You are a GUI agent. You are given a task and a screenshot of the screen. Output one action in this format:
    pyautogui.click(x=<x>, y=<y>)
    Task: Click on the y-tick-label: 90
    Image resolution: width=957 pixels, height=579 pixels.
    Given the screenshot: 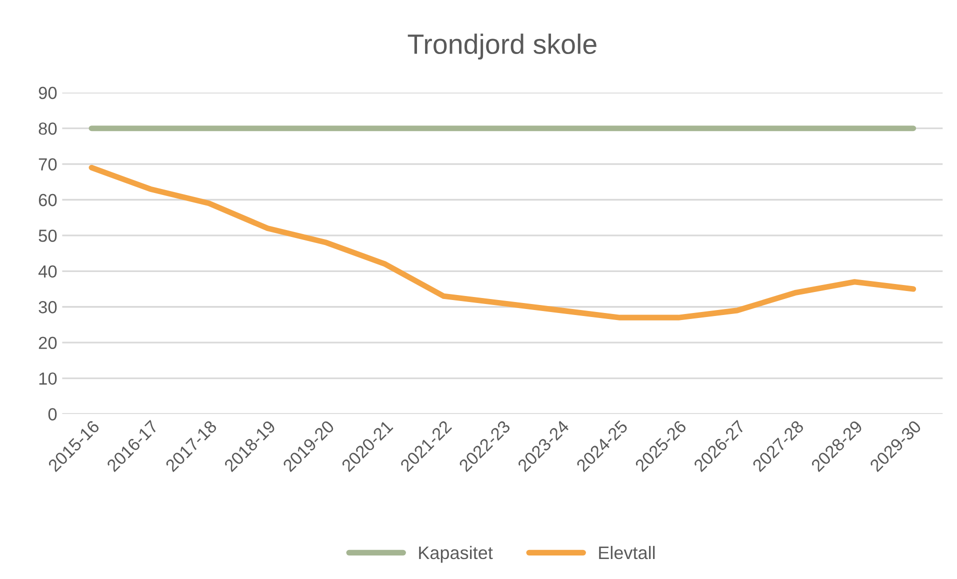 What is the action you would take?
    pyautogui.click(x=47, y=93)
    